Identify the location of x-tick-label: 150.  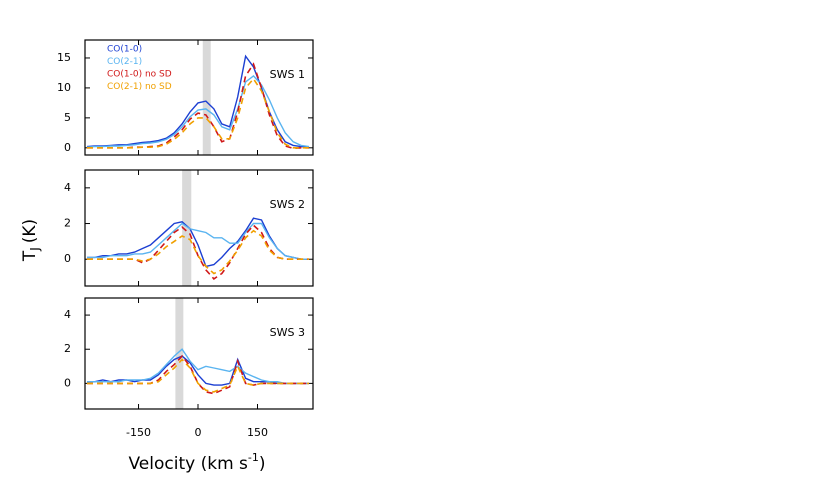
(257, 432).